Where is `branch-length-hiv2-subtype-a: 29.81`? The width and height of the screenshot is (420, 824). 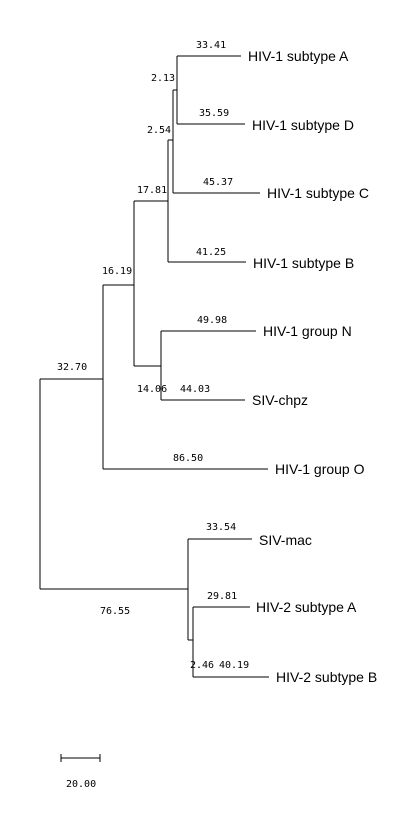
branch-length-hiv2-subtype-a: 29.81 is located at coordinates (222, 596).